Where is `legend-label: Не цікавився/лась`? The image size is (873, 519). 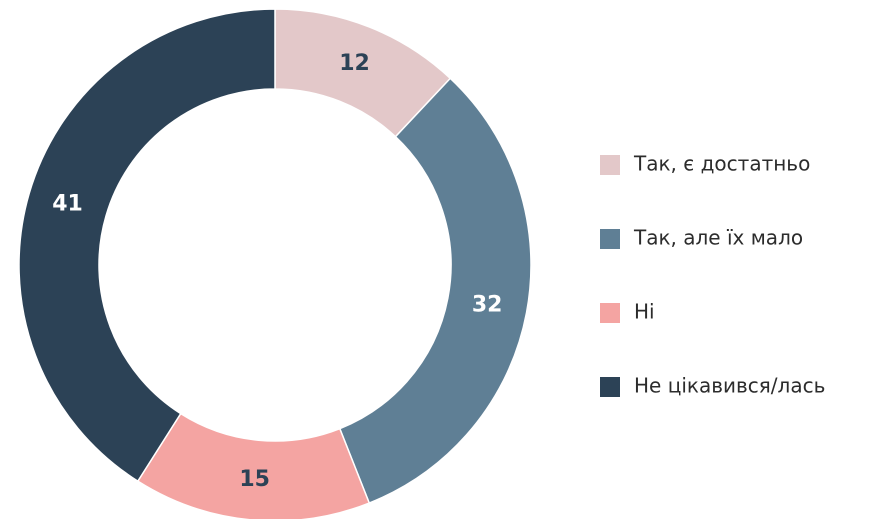
legend-label: Не цікавився/лась is located at coordinates (729, 386).